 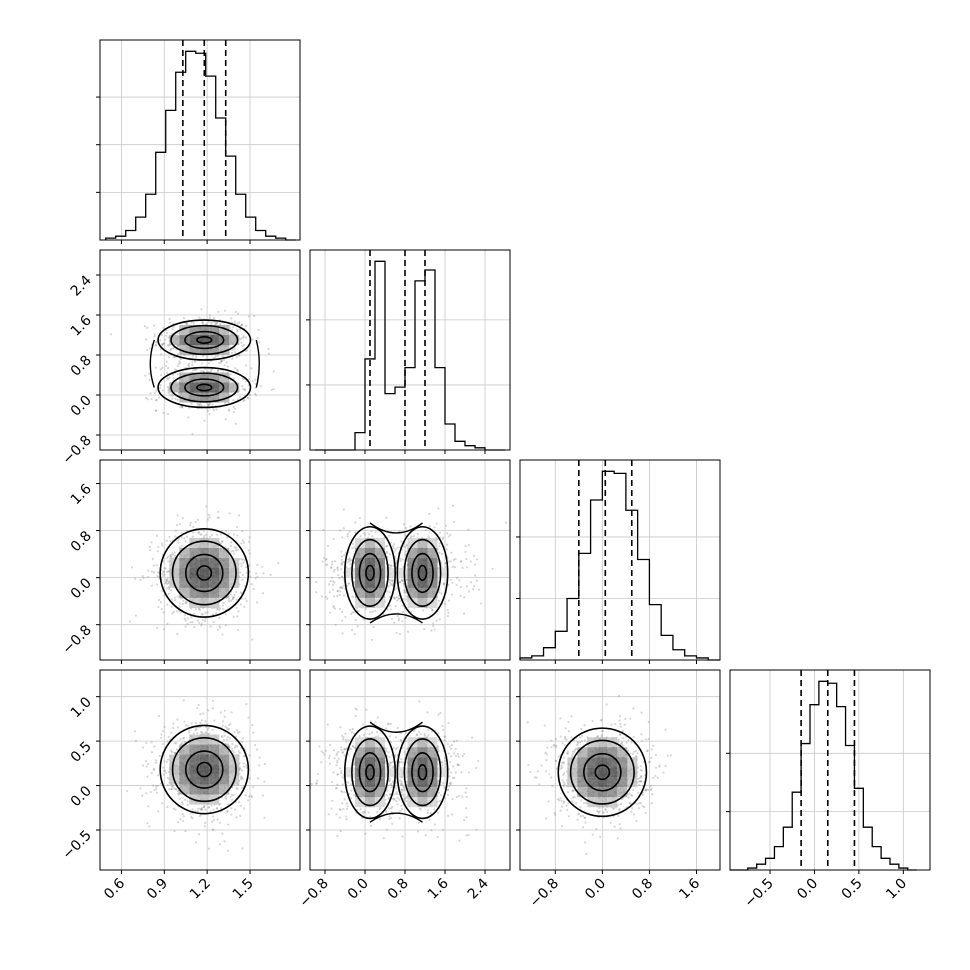 What do you see at coordinates (200, 770) in the screenshot?
I see `pair-panel-frame` at bounding box center [200, 770].